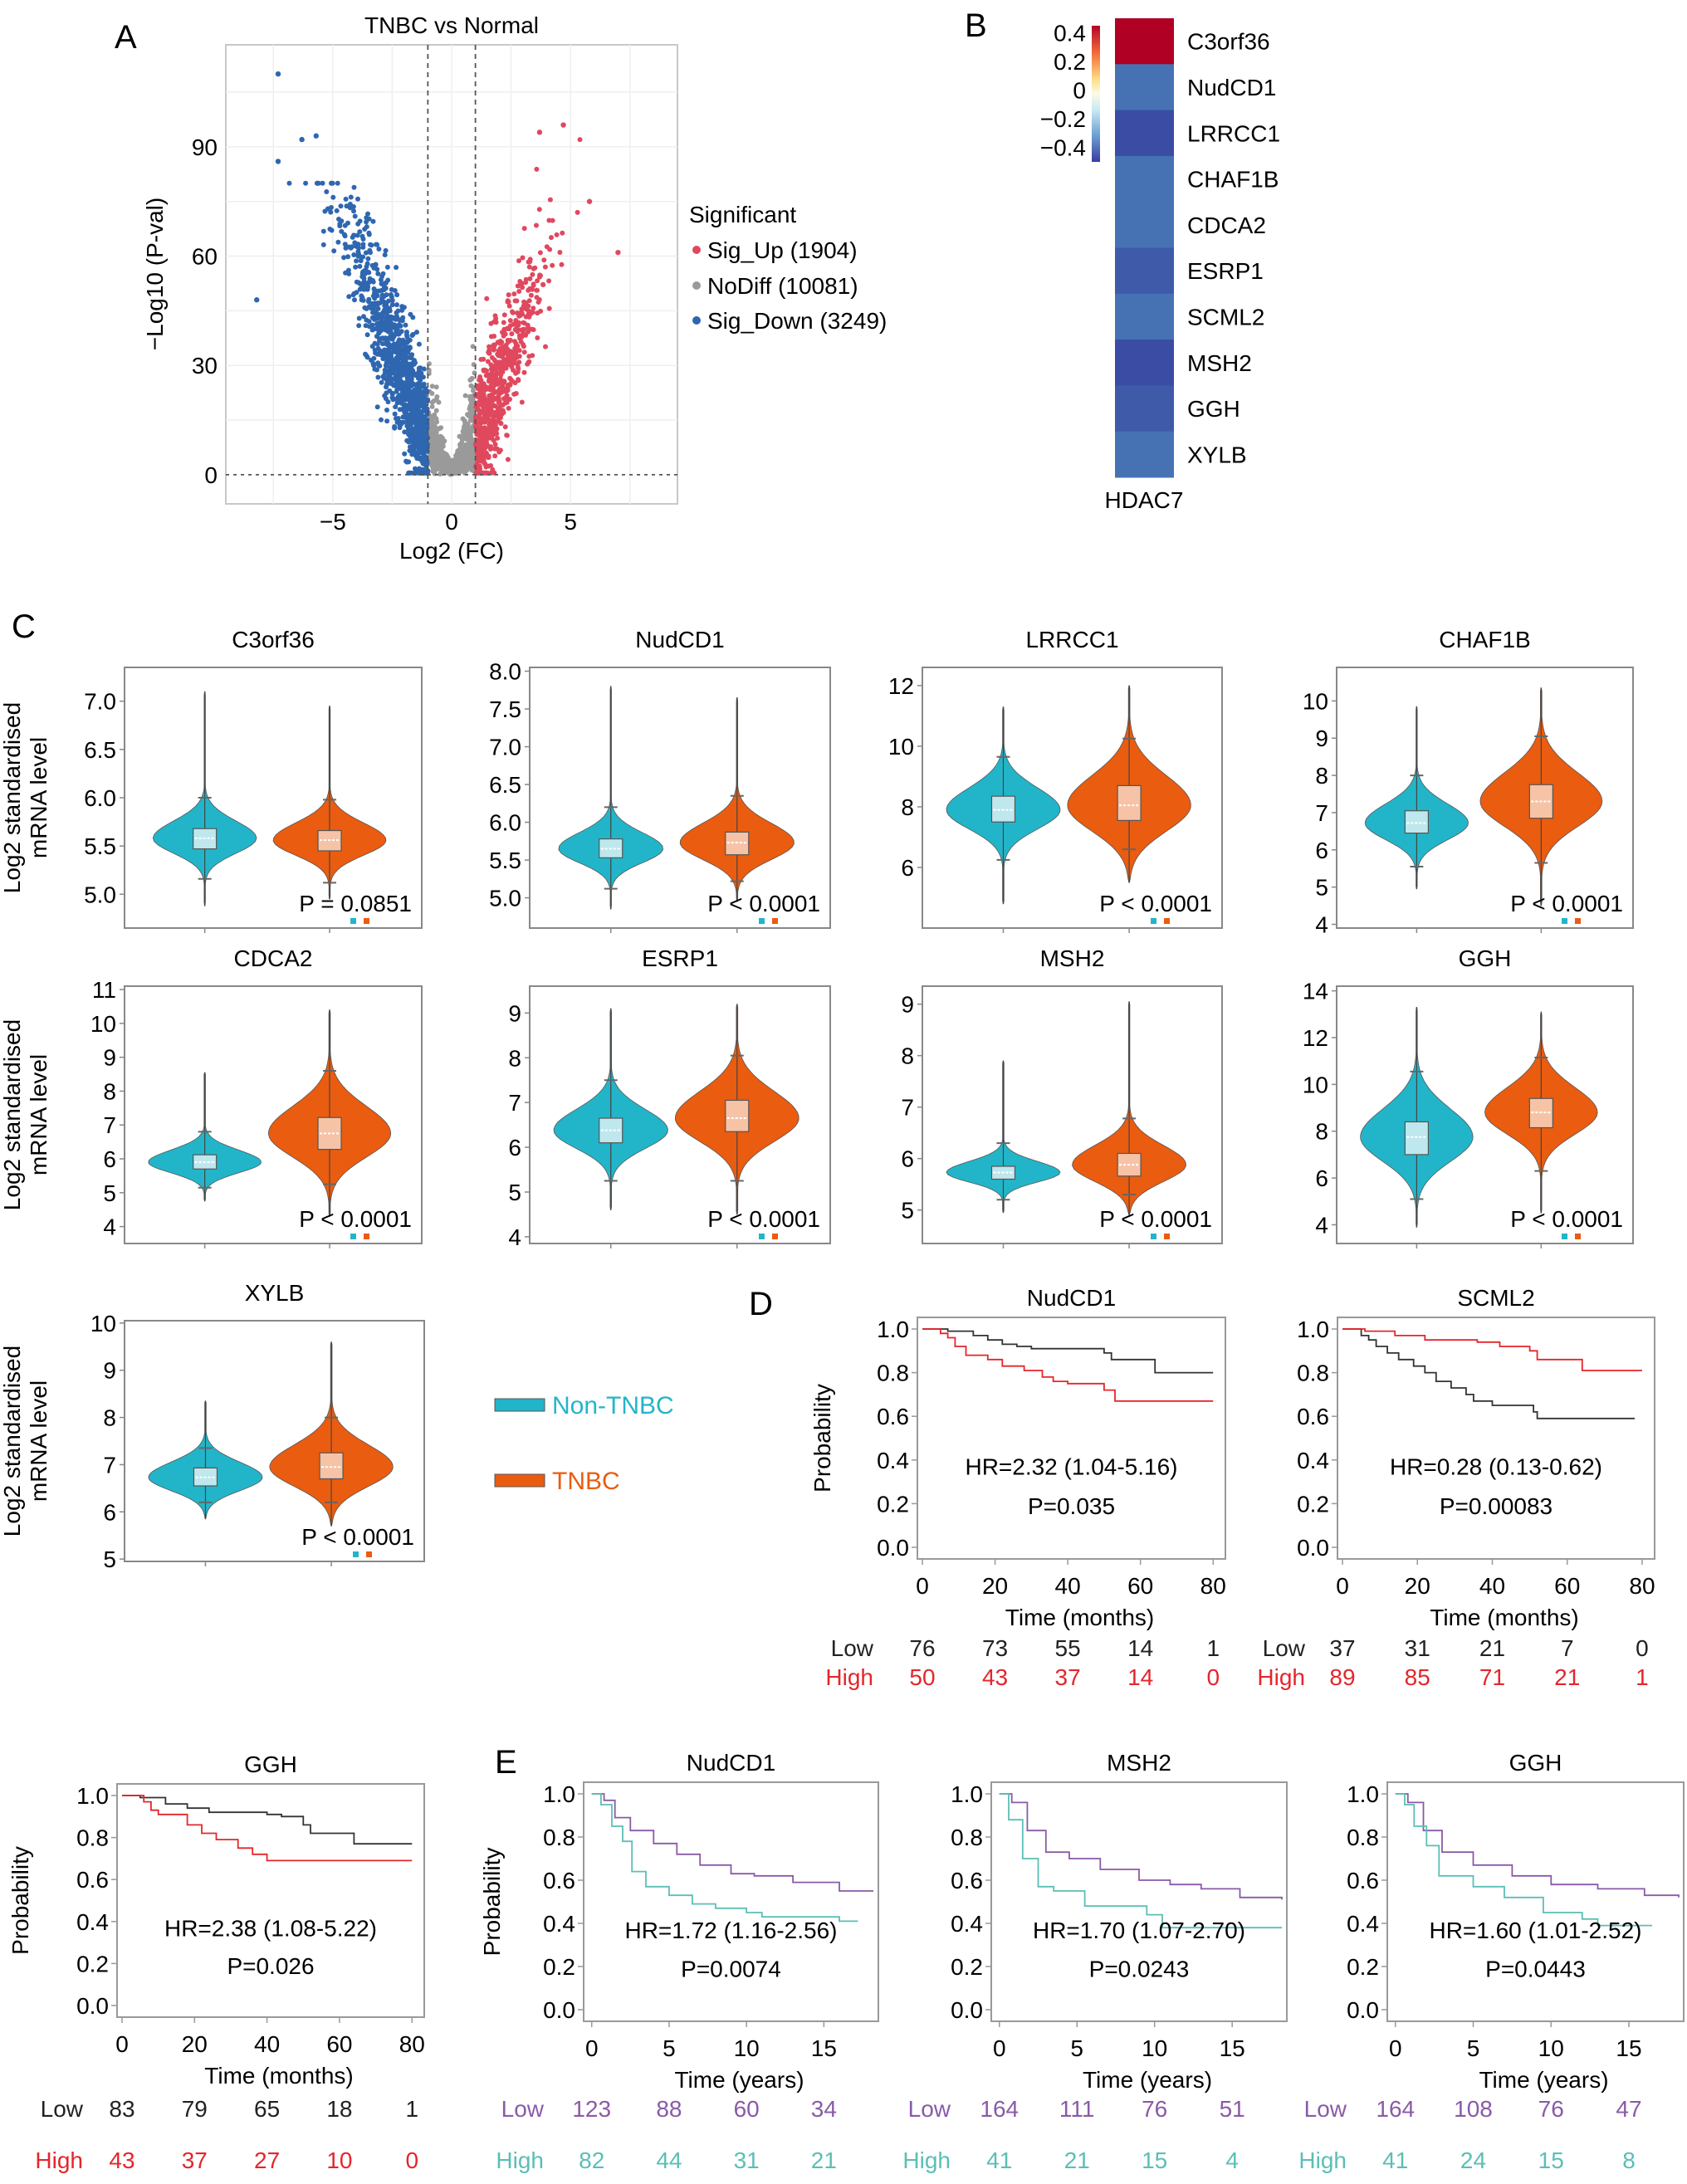 Image resolution: width=1687 pixels, height=2184 pixels. What do you see at coordinates (505, 709) in the screenshot?
I see `y-tick-label: 7.5` at bounding box center [505, 709].